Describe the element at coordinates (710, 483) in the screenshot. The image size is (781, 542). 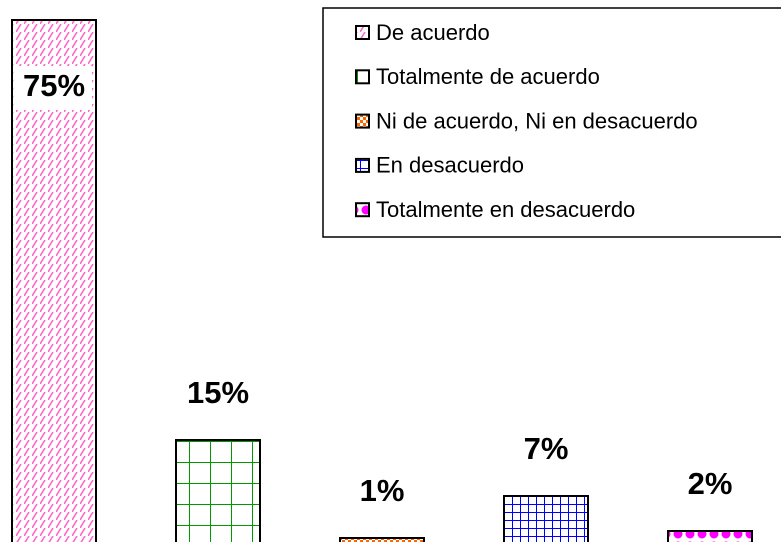
I see `value-label: 2%` at that location.